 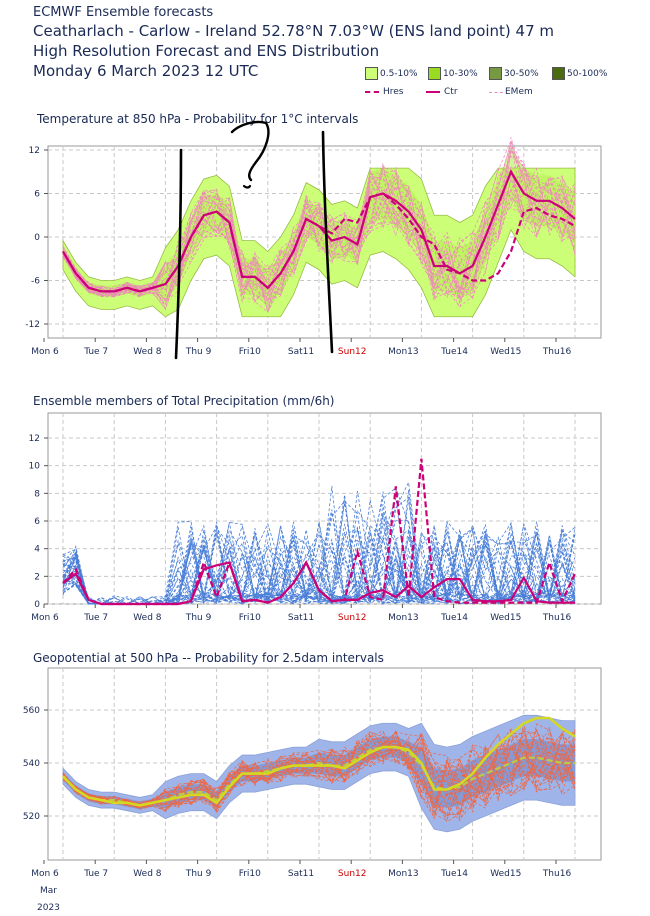 I want to click on chart2-xtick-label: Wed15, so click(x=505, y=618).